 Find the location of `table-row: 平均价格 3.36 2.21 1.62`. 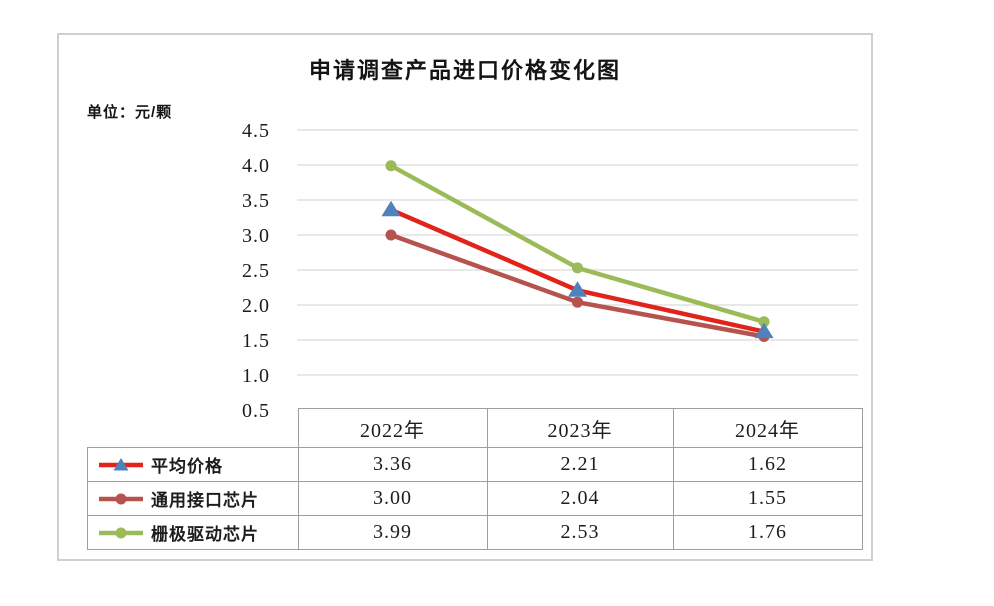

table-row: 平均价格 3.36 2.21 1.62 is located at coordinates (475, 464).